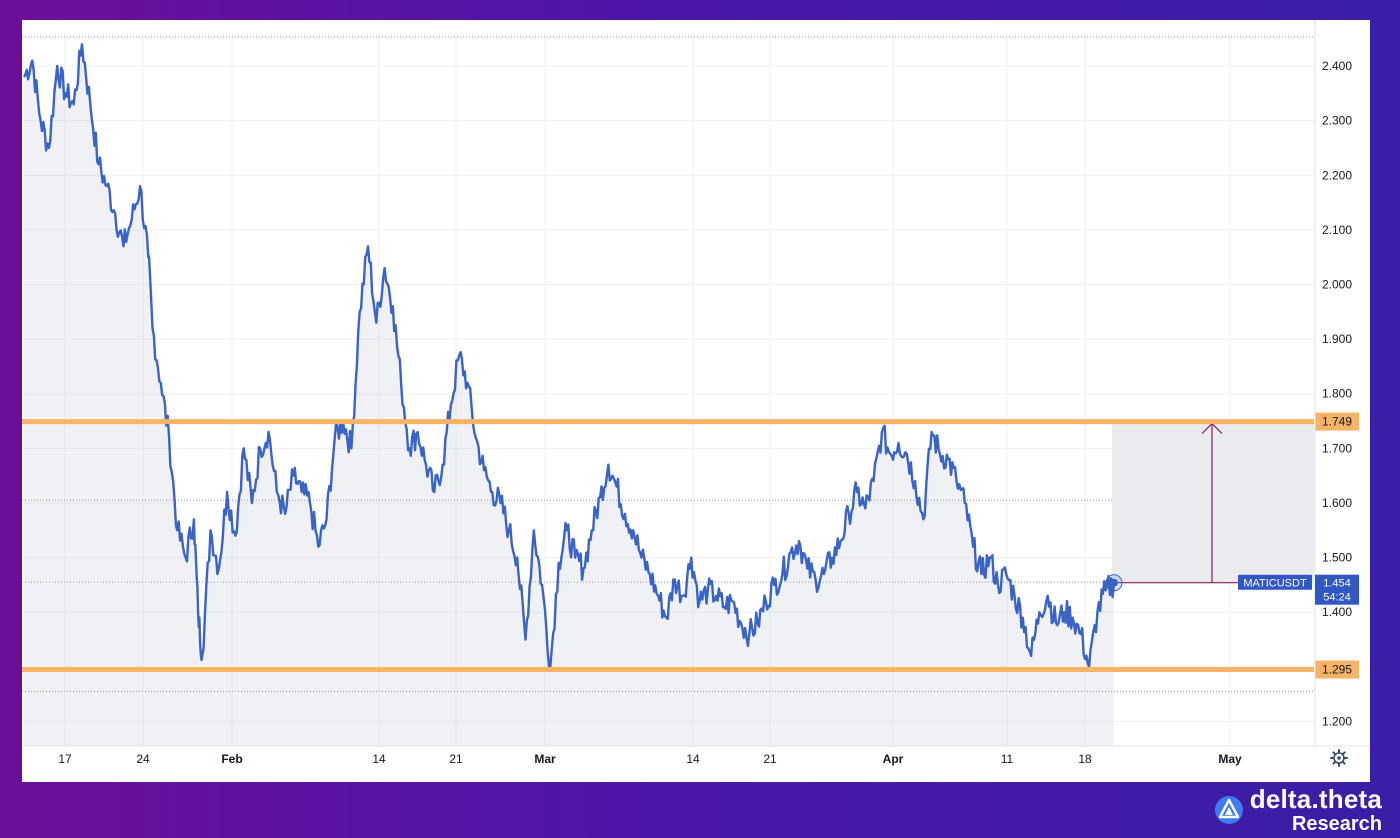 Image resolution: width=1400 pixels, height=838 pixels. I want to click on time-tick-label: Apr, so click(893, 759).